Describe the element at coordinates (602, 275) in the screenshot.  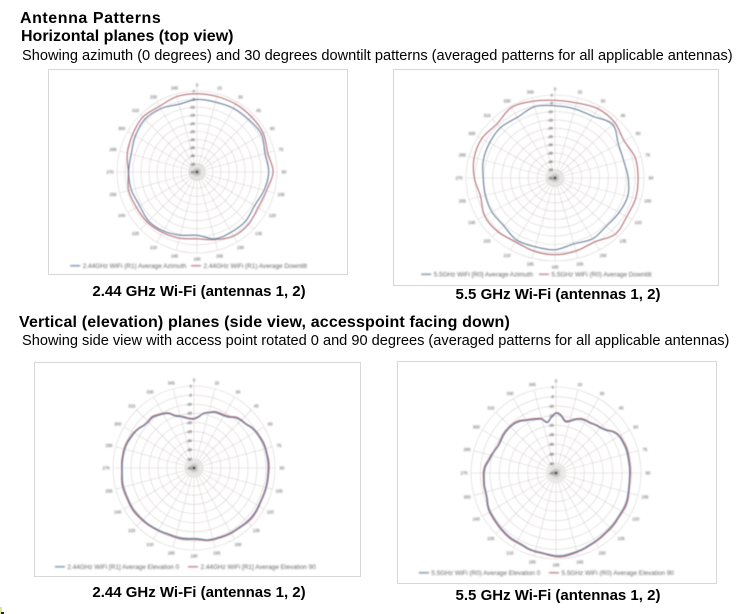
I see `svg-text:5.5GHz WiFi (R0) Average Downt: 5.5GHz WiFi (R0) Average Downtilt` at that location.